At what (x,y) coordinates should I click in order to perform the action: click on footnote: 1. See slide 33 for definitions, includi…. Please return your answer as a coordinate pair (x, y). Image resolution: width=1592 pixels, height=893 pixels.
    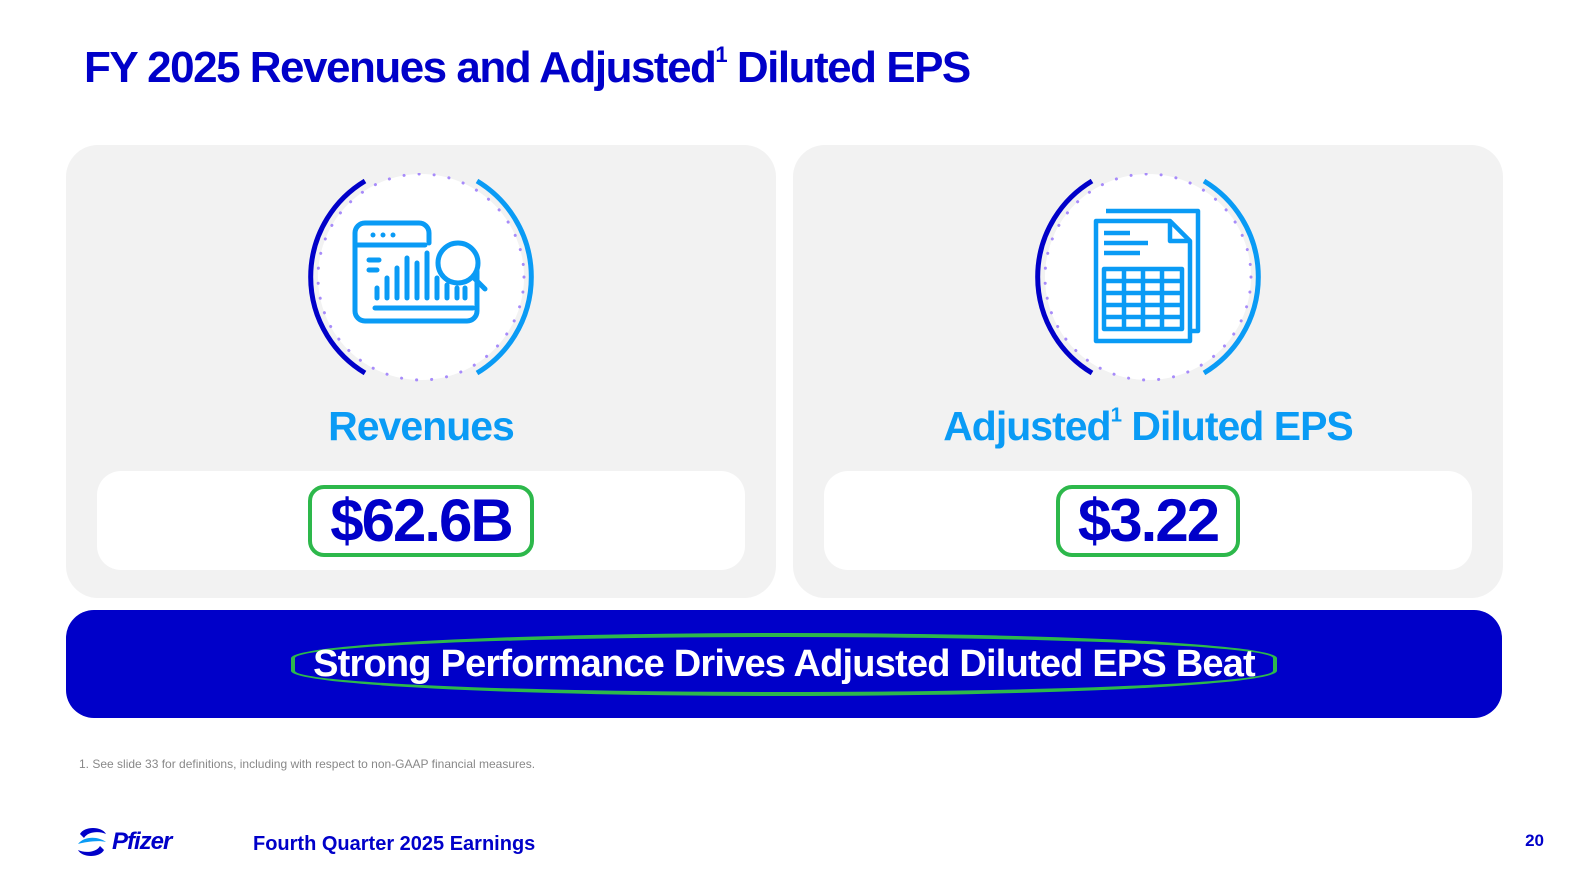
    Looking at the image, I should click on (307, 764).